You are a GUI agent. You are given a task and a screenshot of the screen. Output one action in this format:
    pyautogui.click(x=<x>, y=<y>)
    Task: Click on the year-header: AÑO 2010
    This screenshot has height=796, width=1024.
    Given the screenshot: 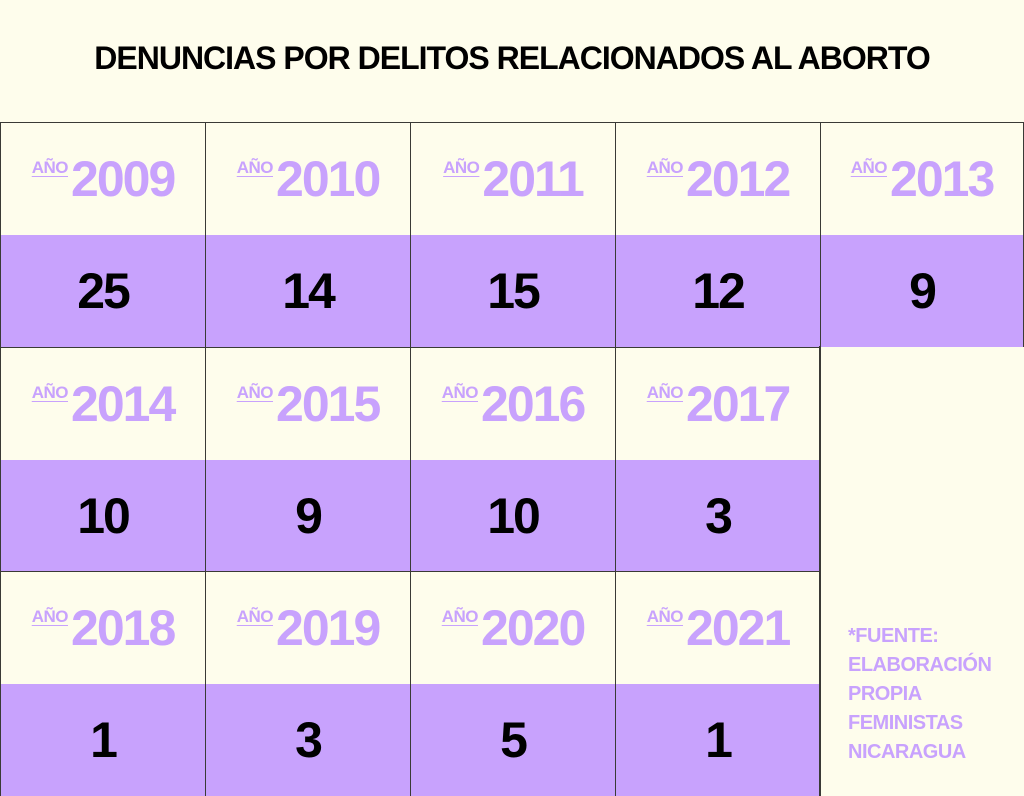 What is the action you would take?
    pyautogui.click(x=308, y=179)
    